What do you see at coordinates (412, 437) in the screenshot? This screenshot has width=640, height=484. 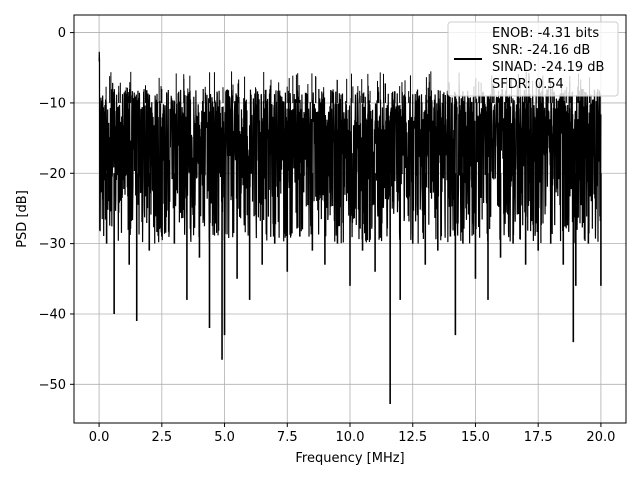 I see `x-tick-label: 12.5` at bounding box center [412, 437].